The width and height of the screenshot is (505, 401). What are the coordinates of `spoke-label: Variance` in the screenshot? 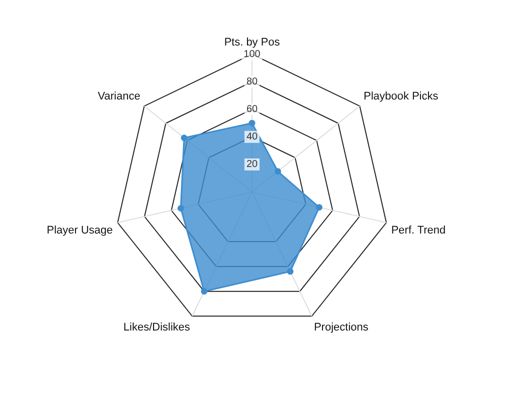 It's located at (119, 96).